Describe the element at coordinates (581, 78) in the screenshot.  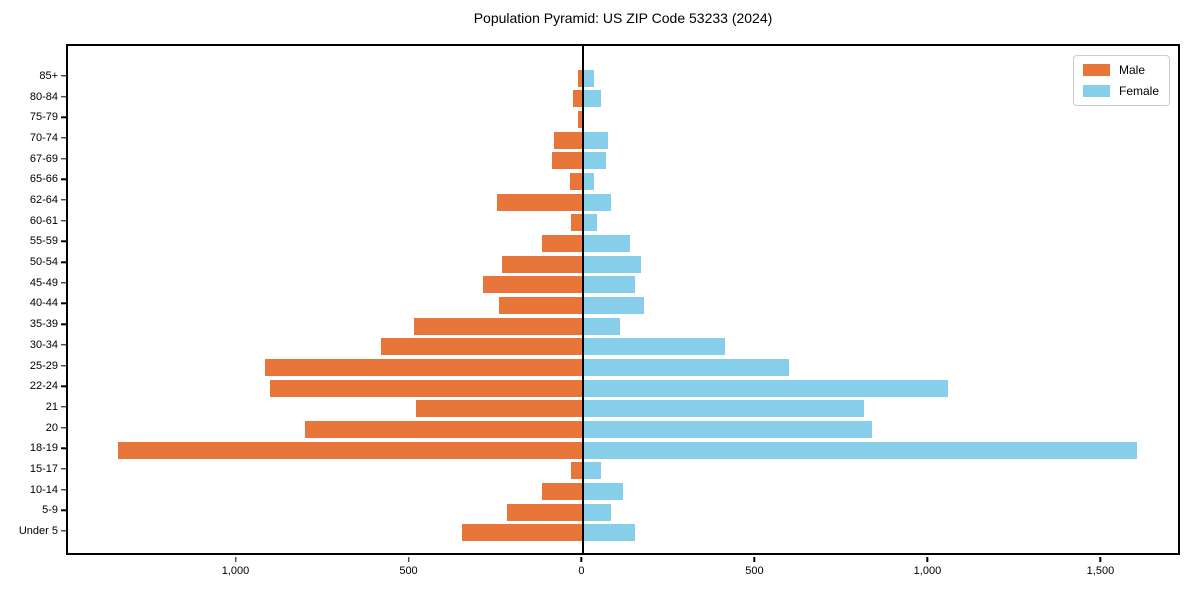
I see `bar-male-85+` at that location.